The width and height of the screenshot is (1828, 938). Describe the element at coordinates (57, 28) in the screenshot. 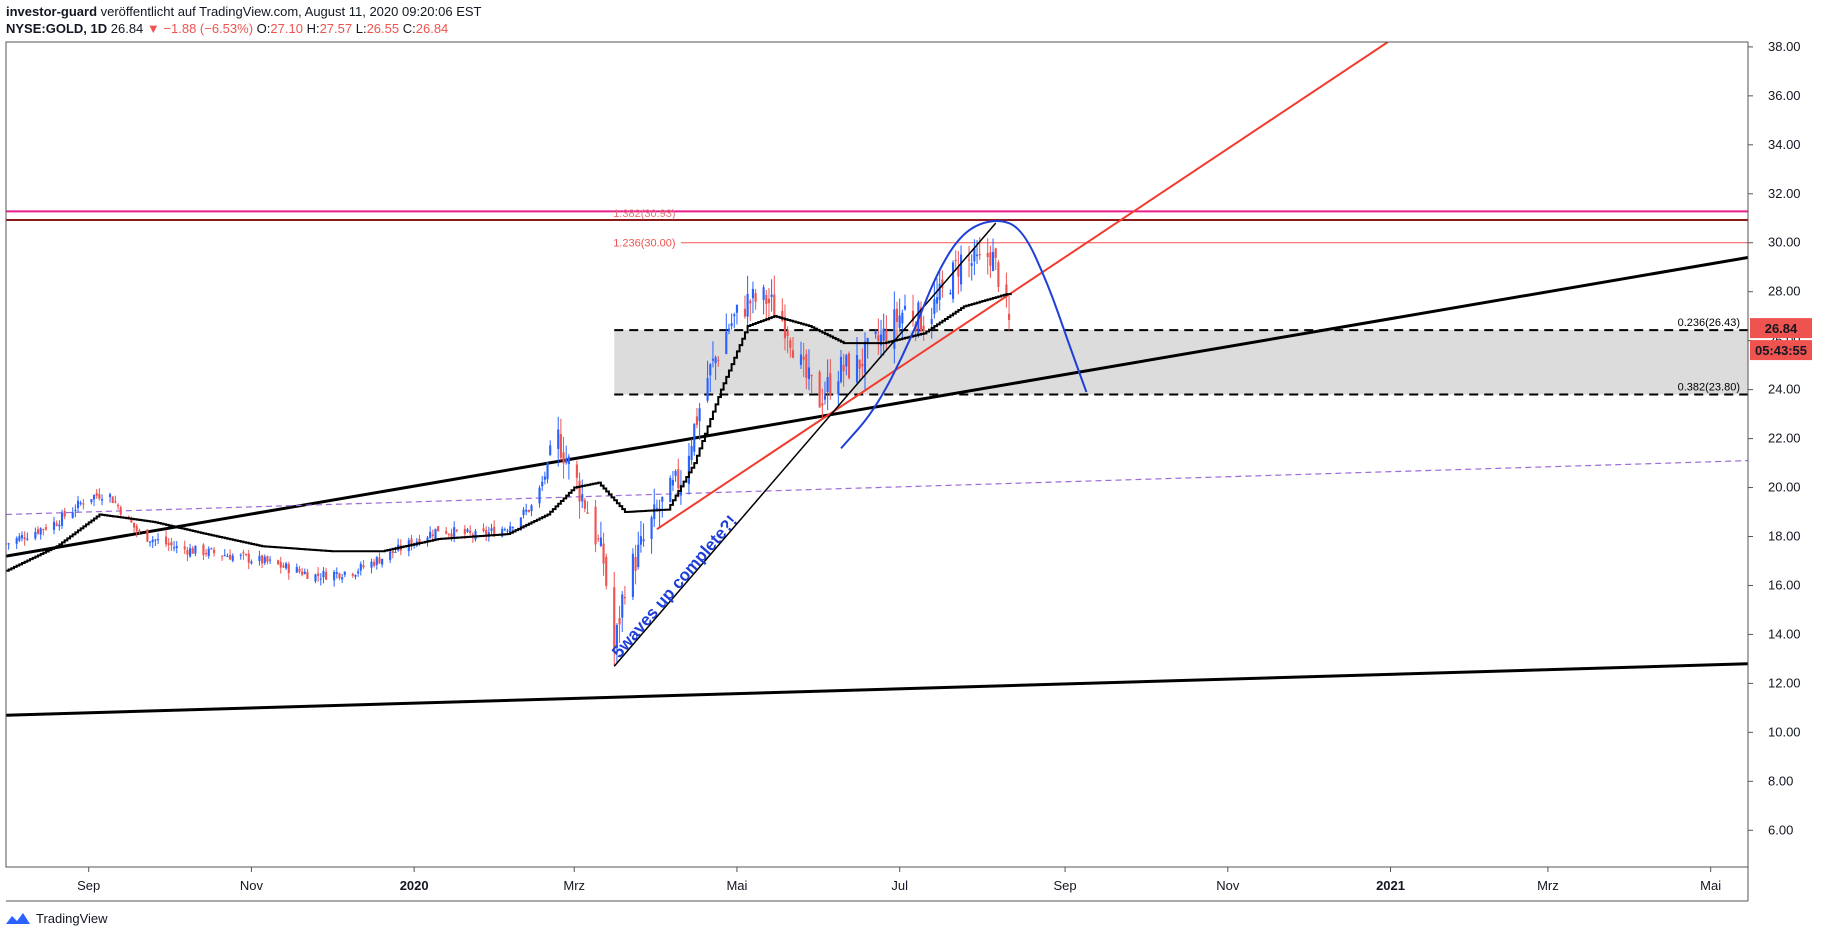

I see `symbol-name: NYSE:GOLD, 1D` at that location.